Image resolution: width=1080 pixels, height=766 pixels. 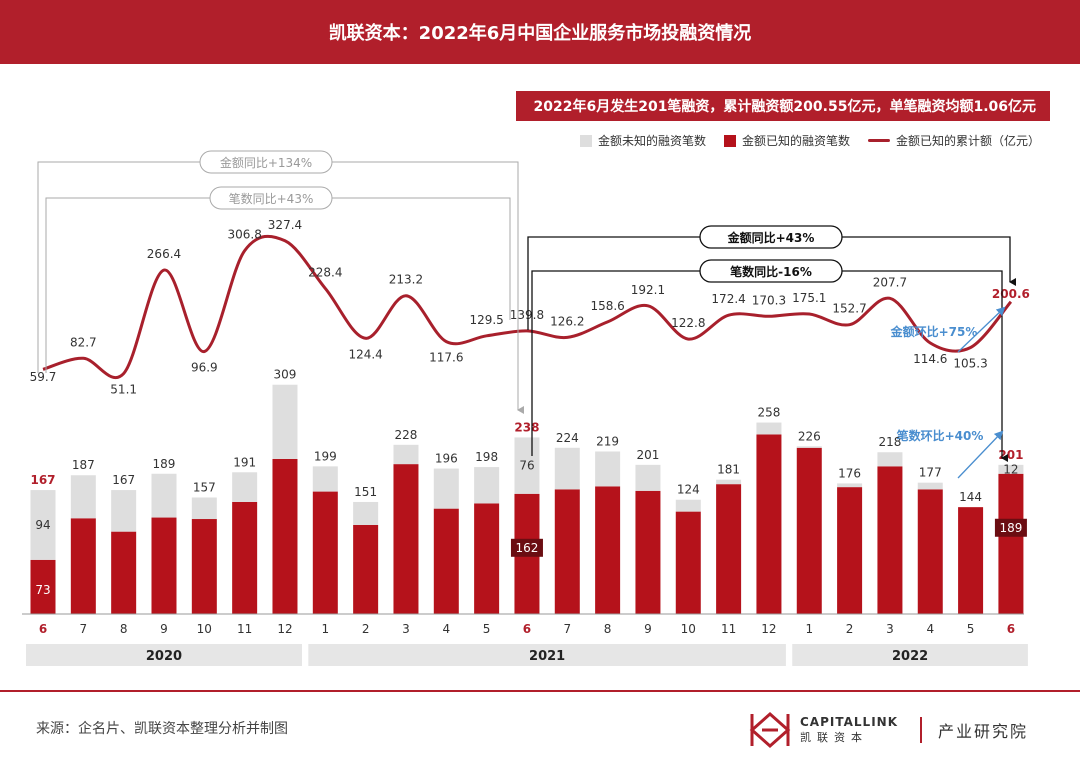 I want to click on x-tick-label-6: 12, so click(x=284, y=629).